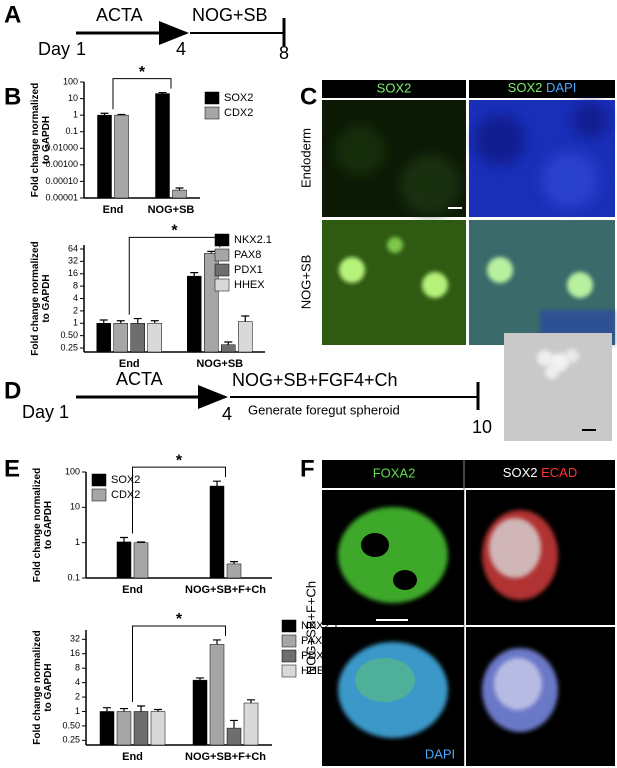 This screenshot has width=617, height=768. I want to click on timeline-note: Generate foregut spheroid, so click(324, 409).